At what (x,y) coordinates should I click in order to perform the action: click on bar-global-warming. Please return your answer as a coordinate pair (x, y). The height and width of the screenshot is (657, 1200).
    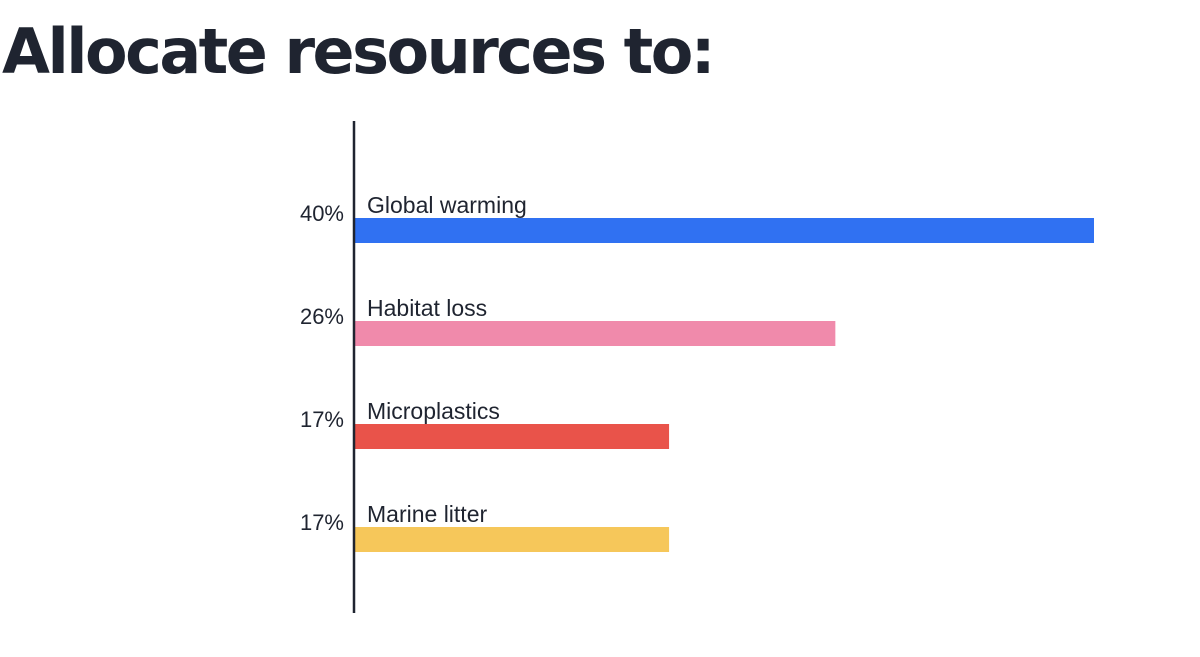
    Looking at the image, I should click on (724, 230).